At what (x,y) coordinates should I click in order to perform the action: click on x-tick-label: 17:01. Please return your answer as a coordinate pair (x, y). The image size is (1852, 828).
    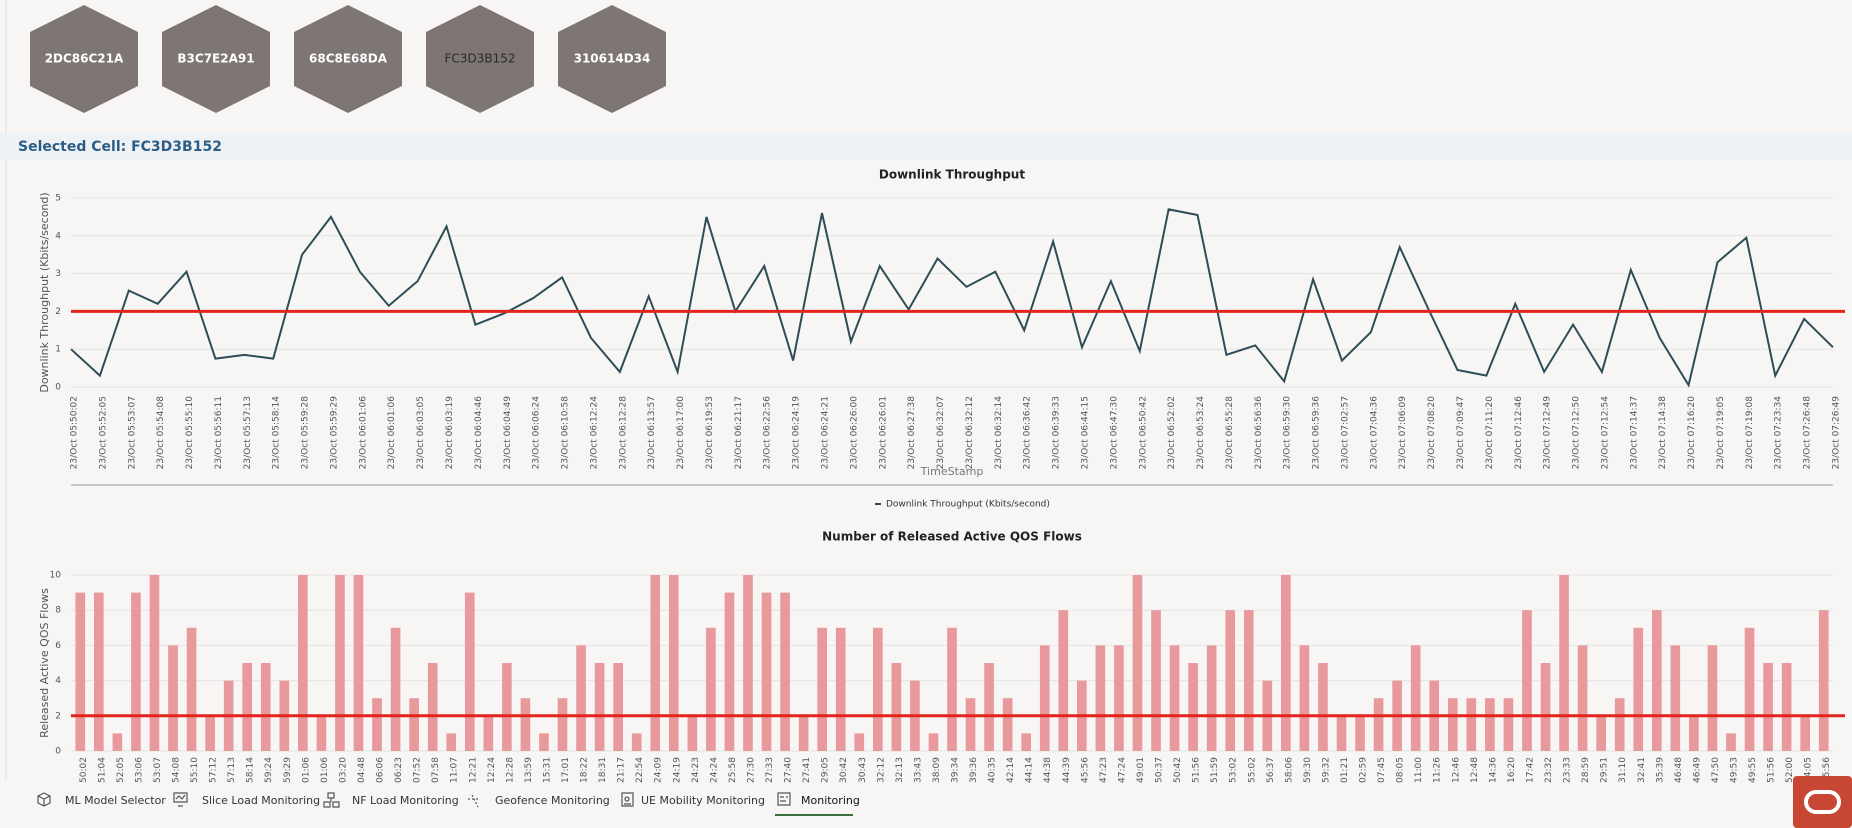
    Looking at the image, I should click on (566, 770).